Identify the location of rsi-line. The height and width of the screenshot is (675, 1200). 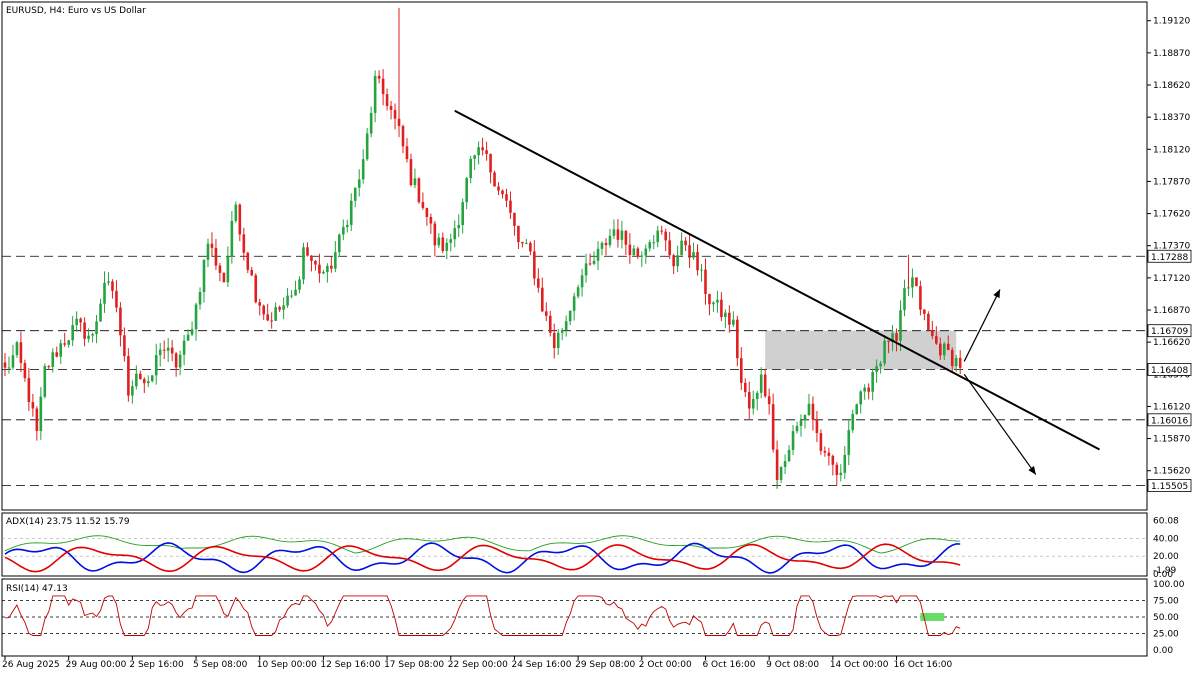
(482, 615).